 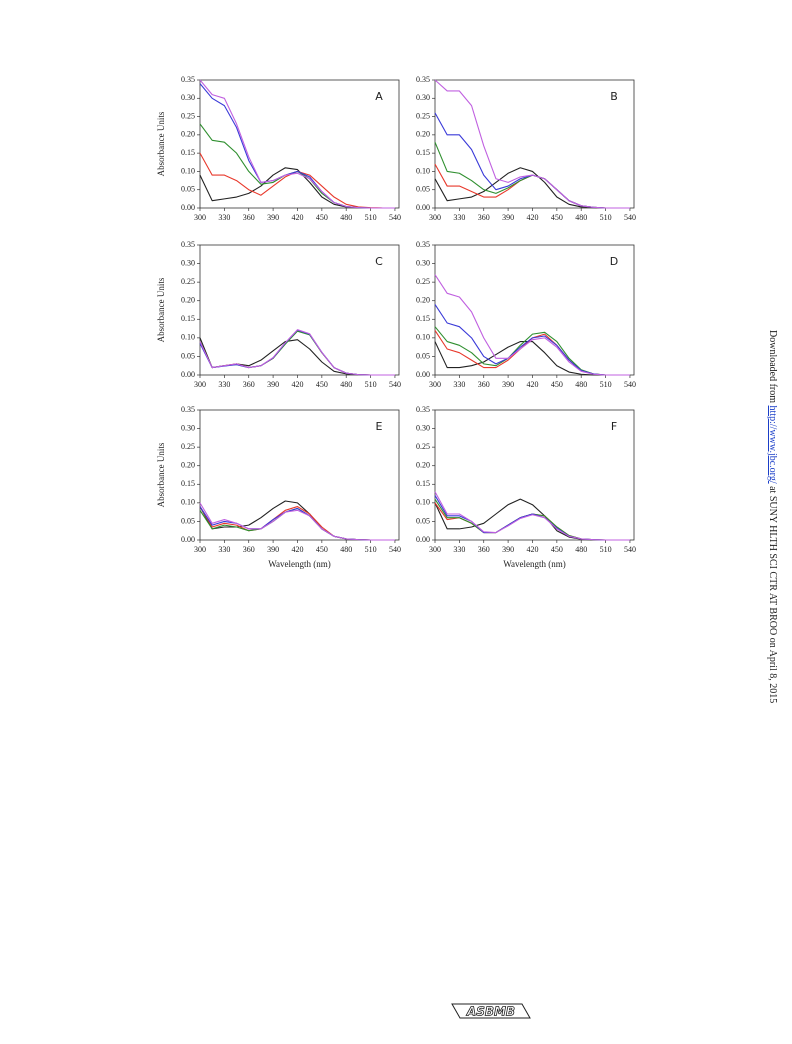 I want to click on panel-letter: E, so click(x=379, y=426).